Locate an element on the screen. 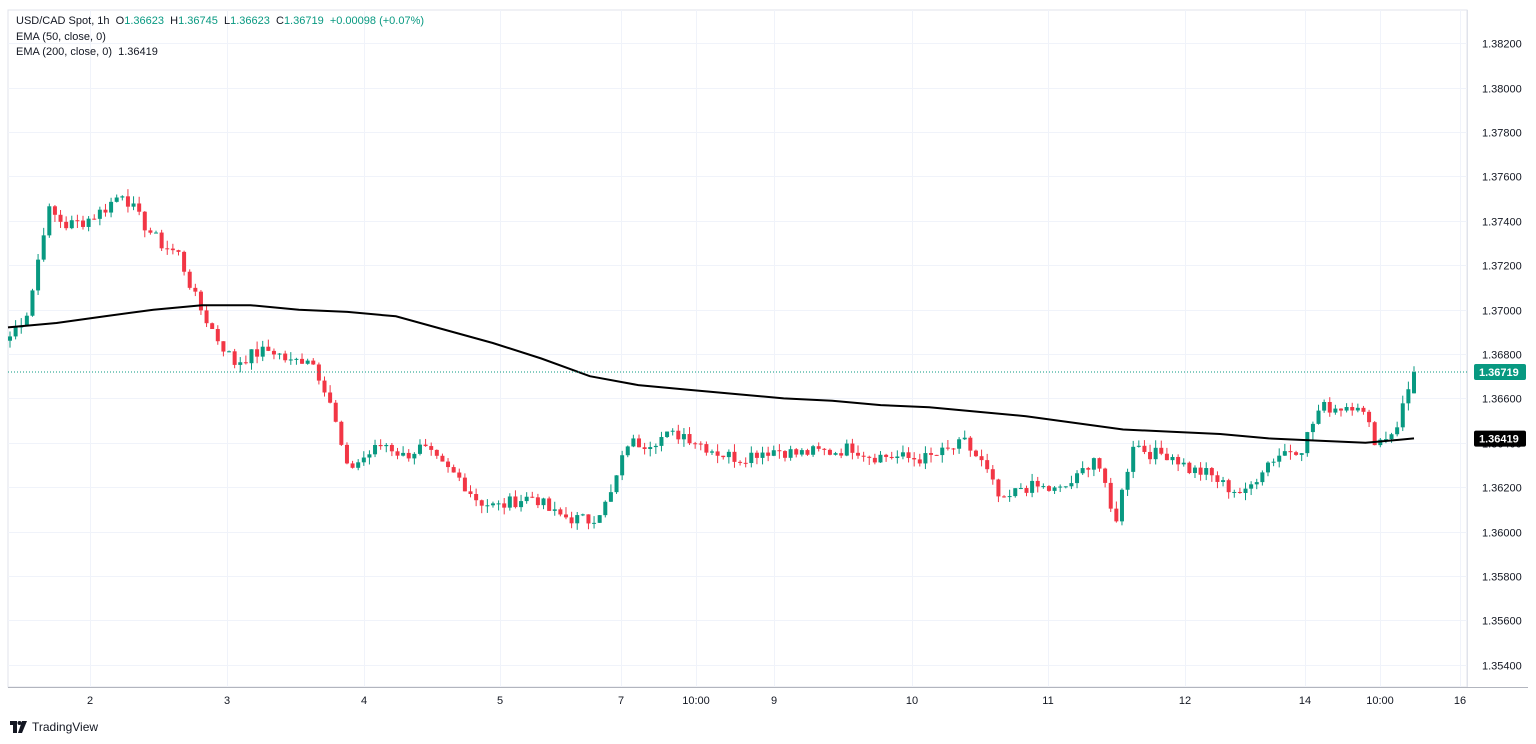  current-price-tag: 1.36719 is located at coordinates (1500, 372).